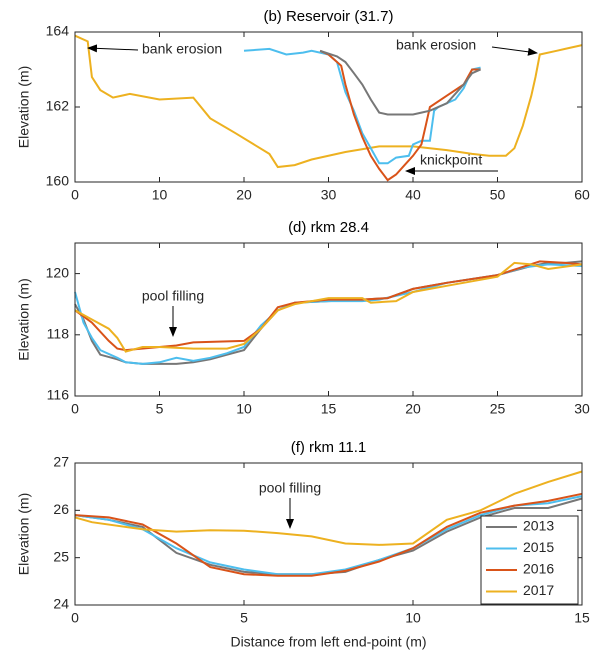  I want to click on legend-label: 2016, so click(538, 569).